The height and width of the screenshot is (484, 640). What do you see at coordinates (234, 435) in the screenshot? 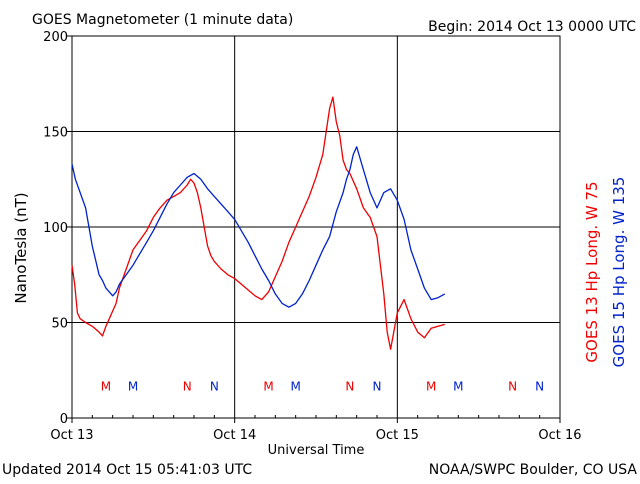
I see `x-tick-label: Oct 14` at bounding box center [234, 435].